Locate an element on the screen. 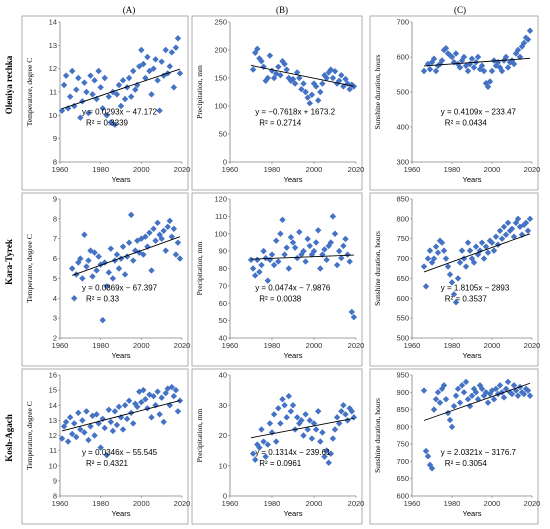  panel-r1-c1-frame is located at coordinates (277, 279).